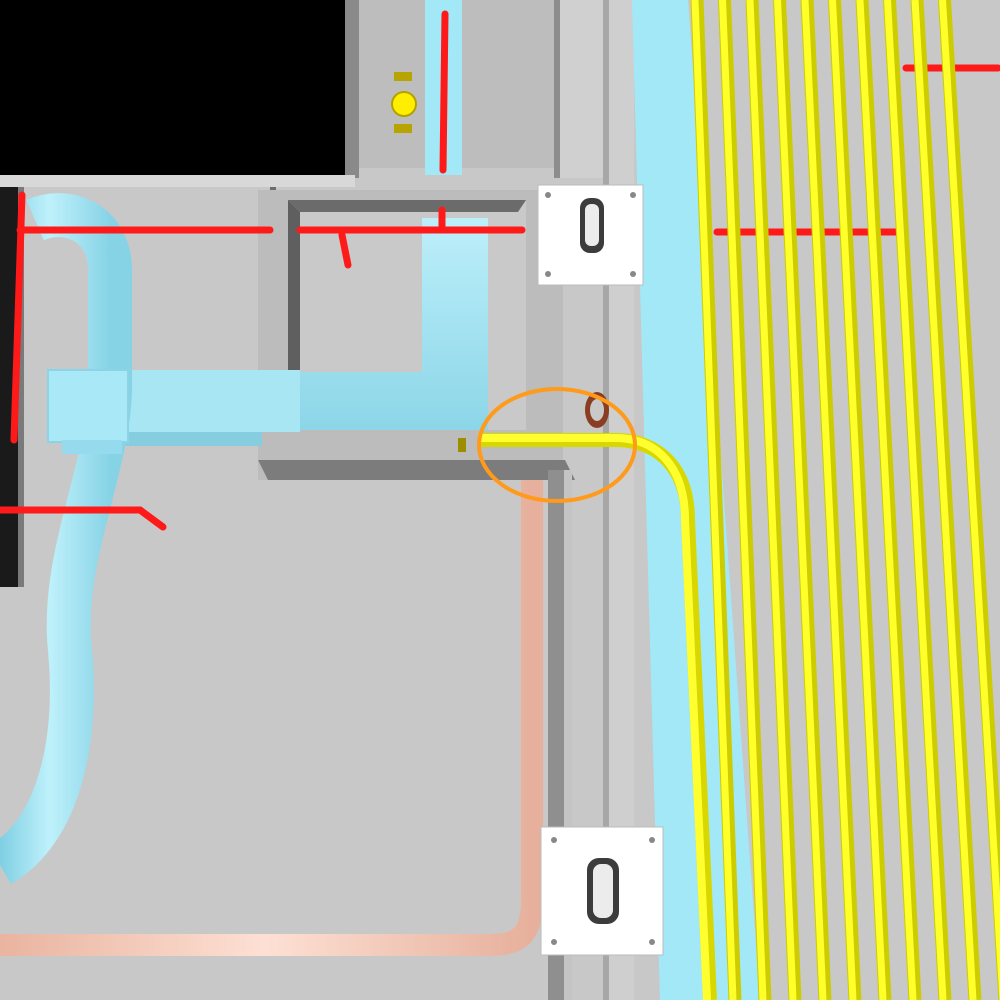 This screenshot has height=1000, width=1000. Describe the element at coordinates (352, 89) in the screenshot. I see `corridor-wall-left` at that location.